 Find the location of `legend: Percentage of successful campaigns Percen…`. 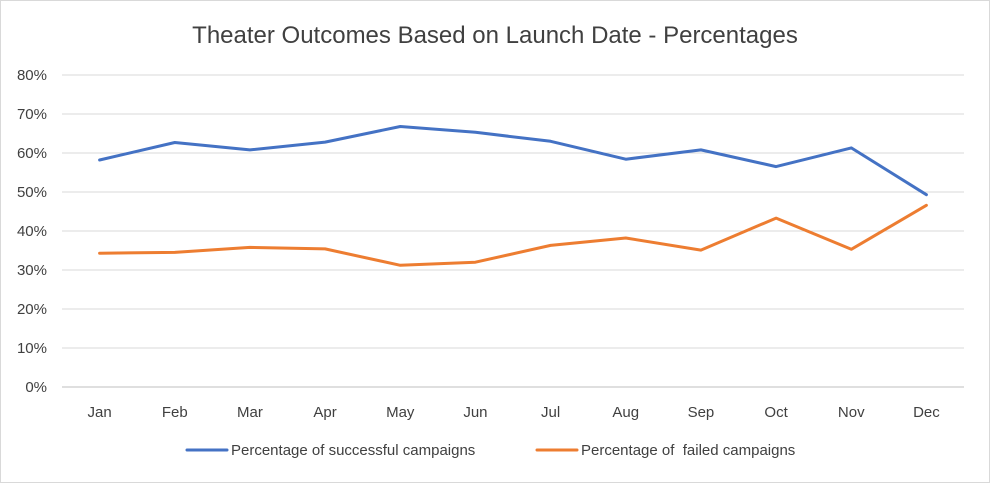

legend: Percentage of successful campaigns Percen… is located at coordinates (490, 450).